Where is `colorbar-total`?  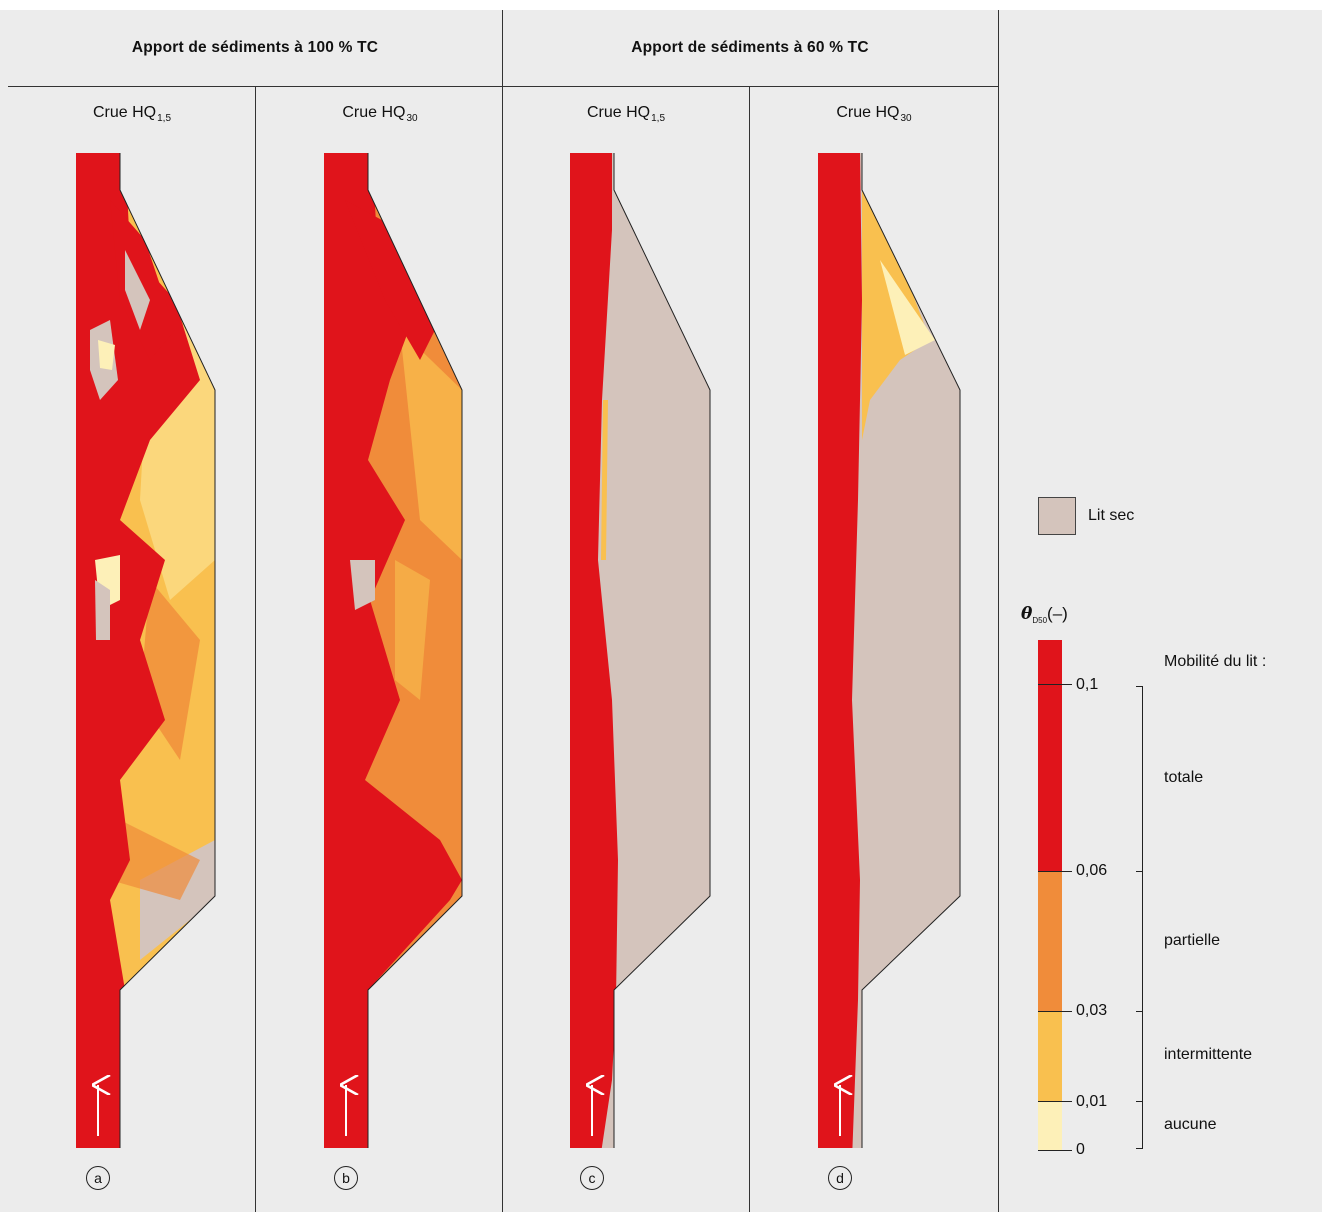 colorbar-total is located at coordinates (1050, 756).